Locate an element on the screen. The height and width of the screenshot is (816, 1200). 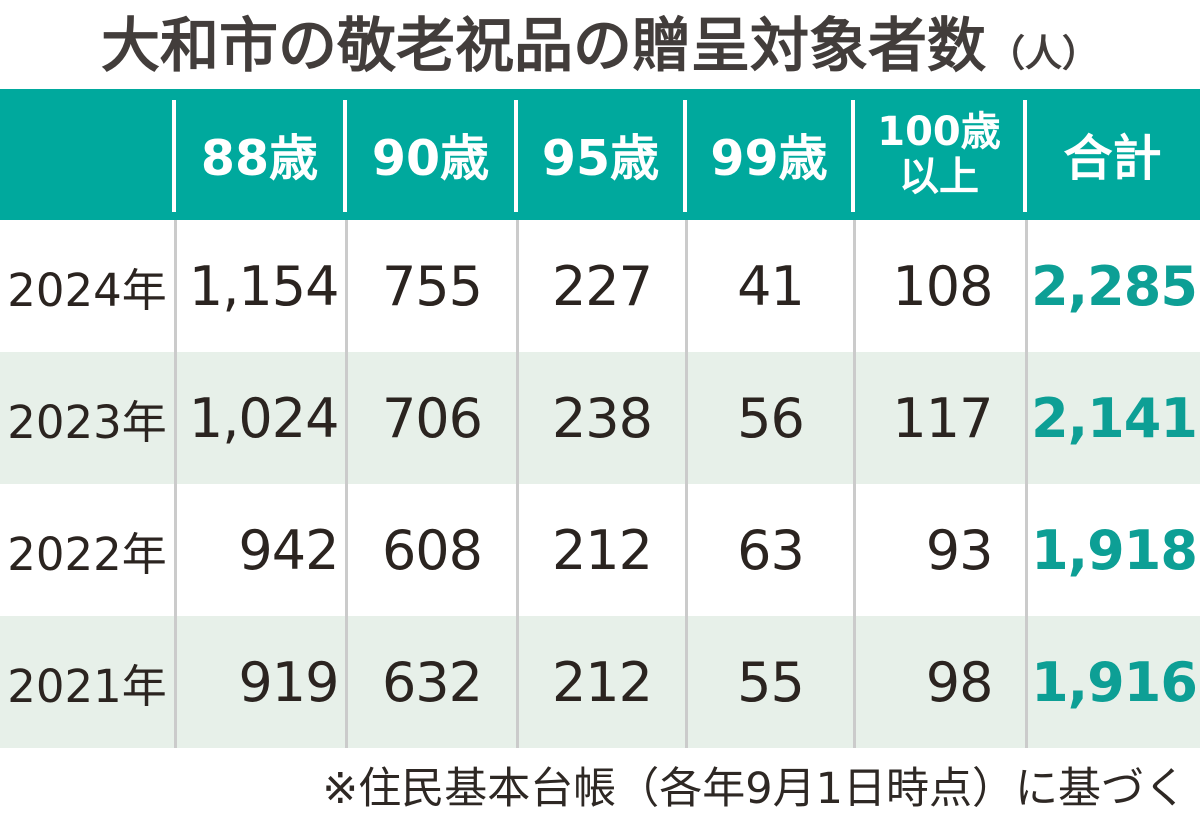
cell-2024-90: 755 is located at coordinates (430, 286).